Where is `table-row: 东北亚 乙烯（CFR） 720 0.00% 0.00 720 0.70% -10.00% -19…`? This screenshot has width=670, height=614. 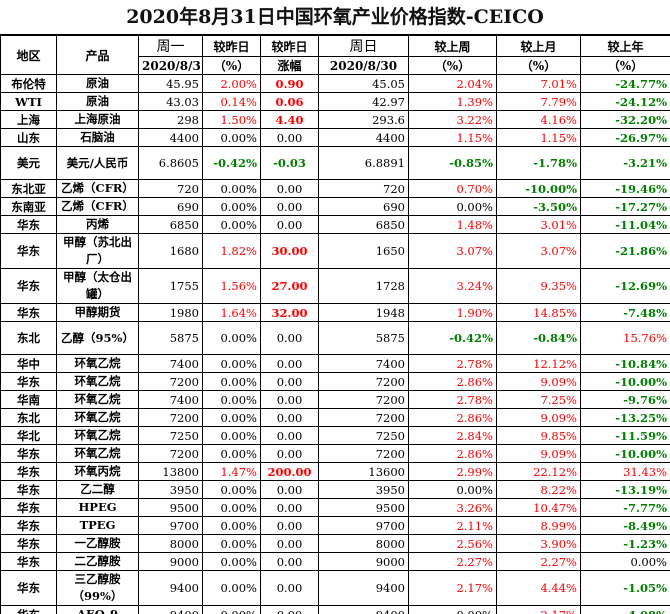 table-row: 东北亚 乙烯（CFR） 720 0.00% 0.00 720 0.70% -10.00% -19… is located at coordinates (335, 188).